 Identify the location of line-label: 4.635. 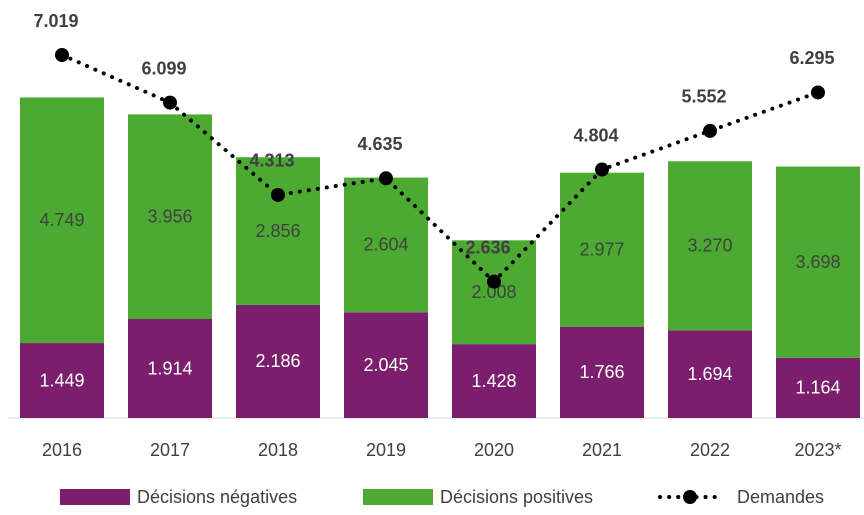
(379, 144).